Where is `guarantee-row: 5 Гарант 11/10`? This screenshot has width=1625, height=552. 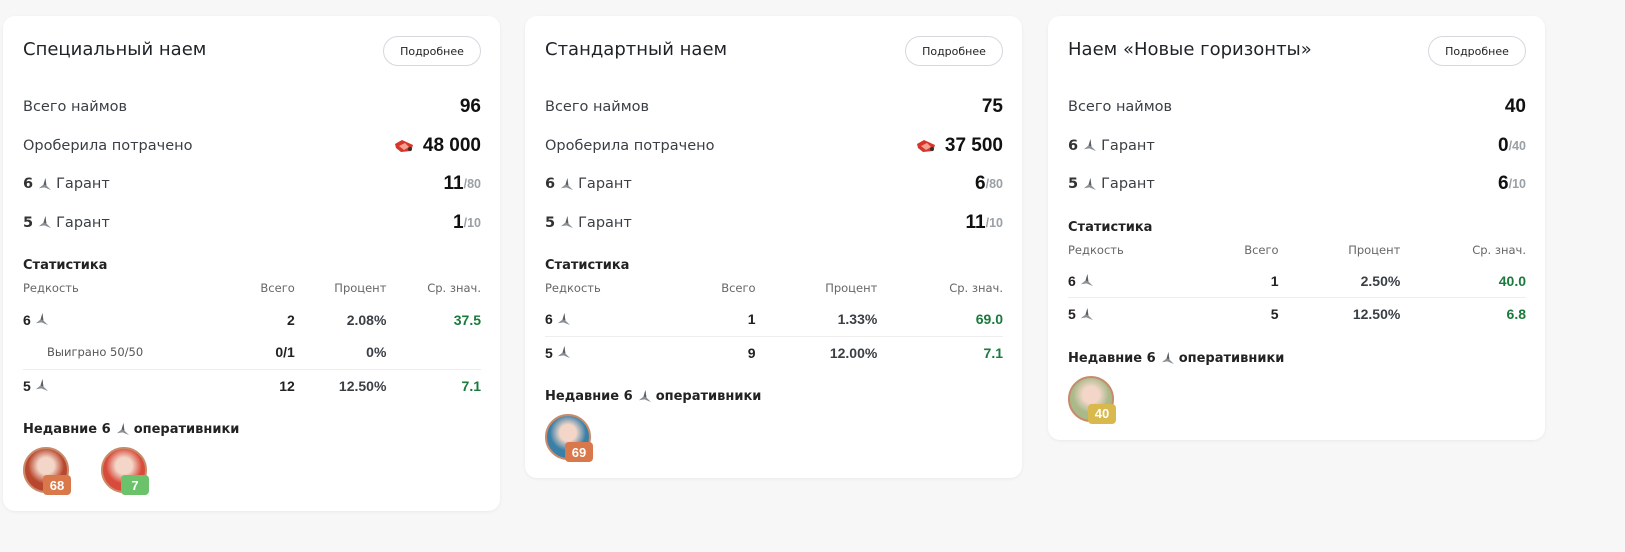
guarantee-row: 5 Гарант 11/10 is located at coordinates (774, 223).